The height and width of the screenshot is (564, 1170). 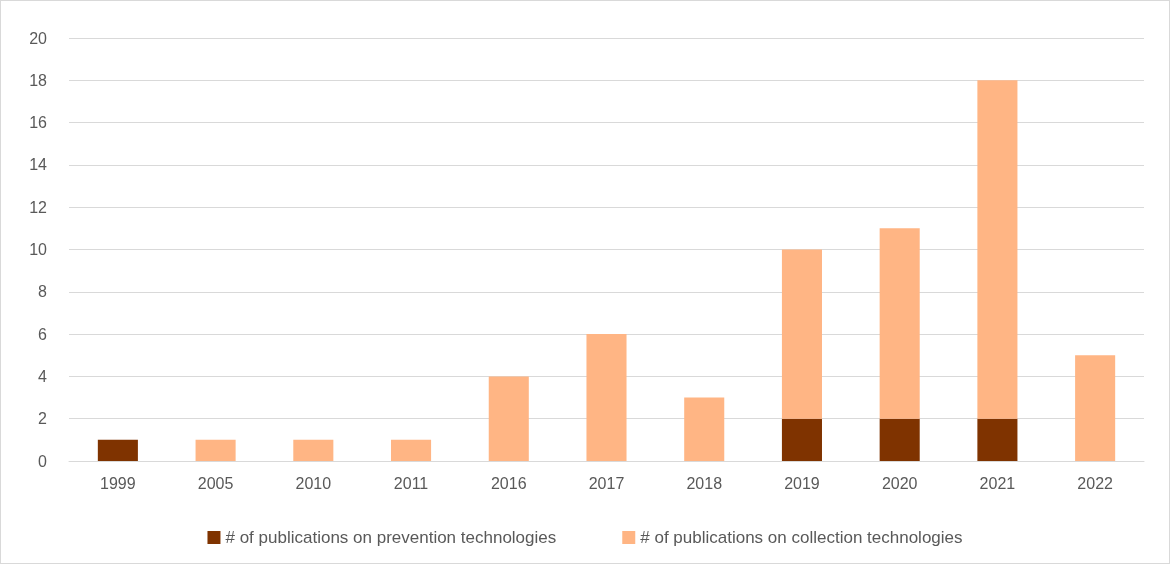 What do you see at coordinates (43, 334) in the screenshot?
I see `y-tick-label: 6` at bounding box center [43, 334].